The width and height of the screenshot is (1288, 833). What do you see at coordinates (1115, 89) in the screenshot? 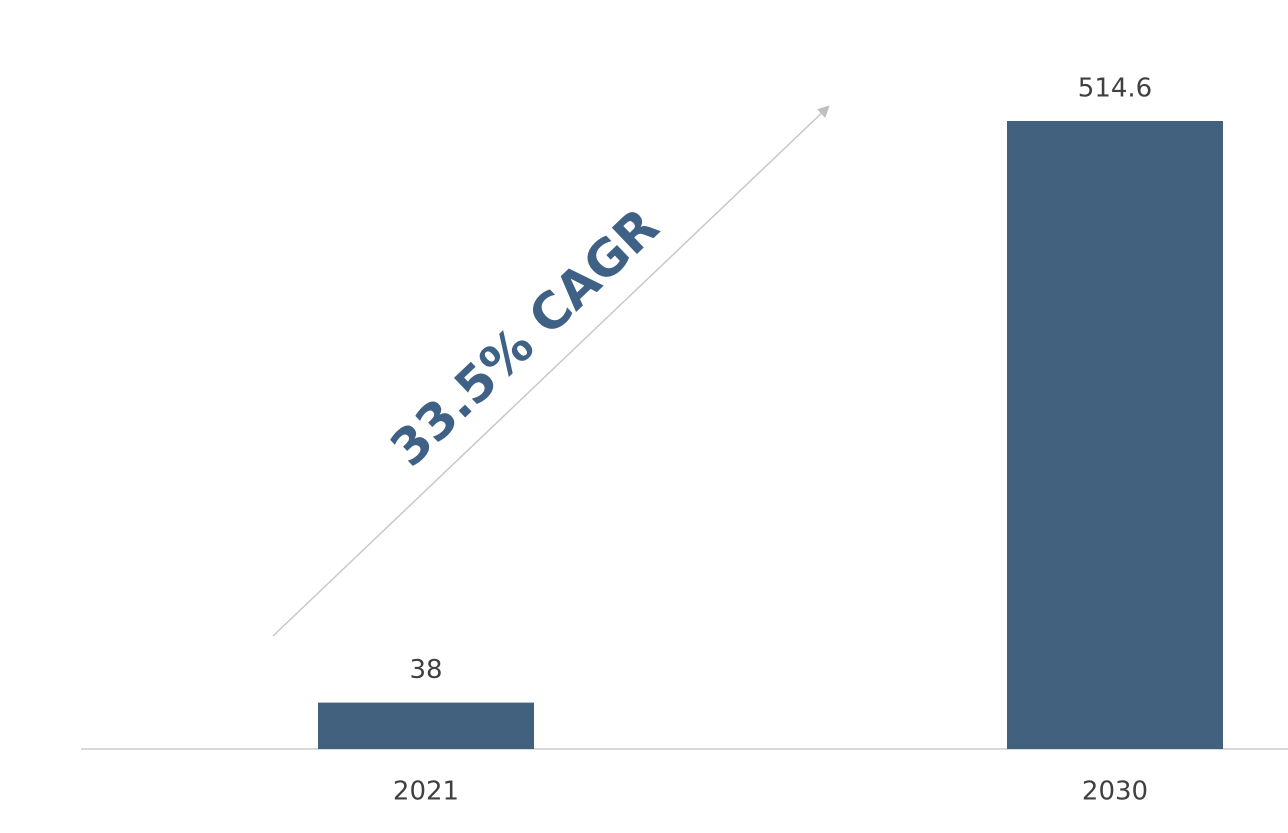
I see `value-label: 514.6` at bounding box center [1115, 89].